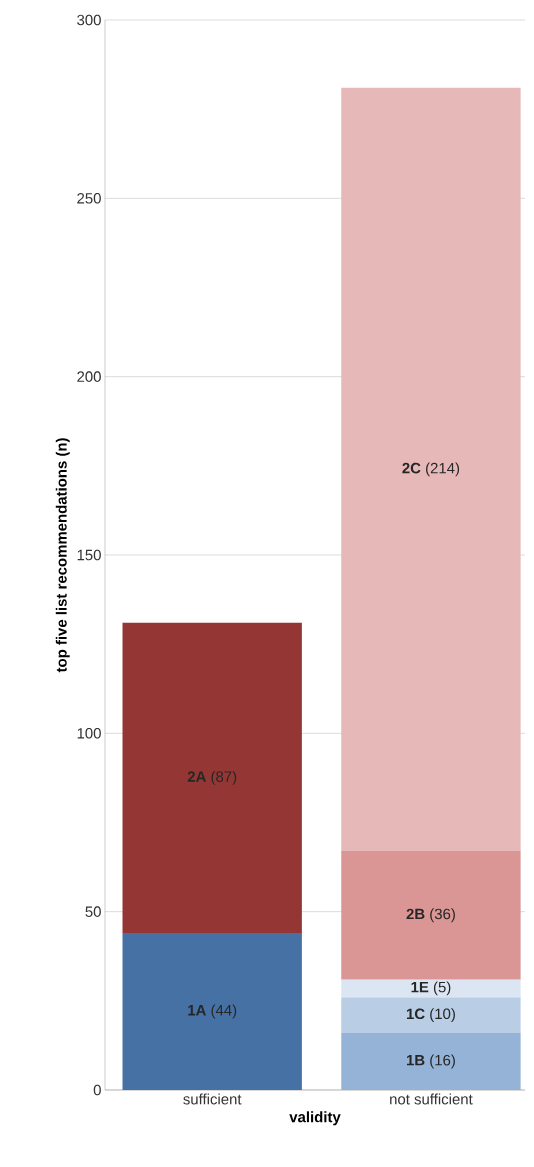 The image size is (534, 1167). I want to click on y-tick-label: 150, so click(89, 555).